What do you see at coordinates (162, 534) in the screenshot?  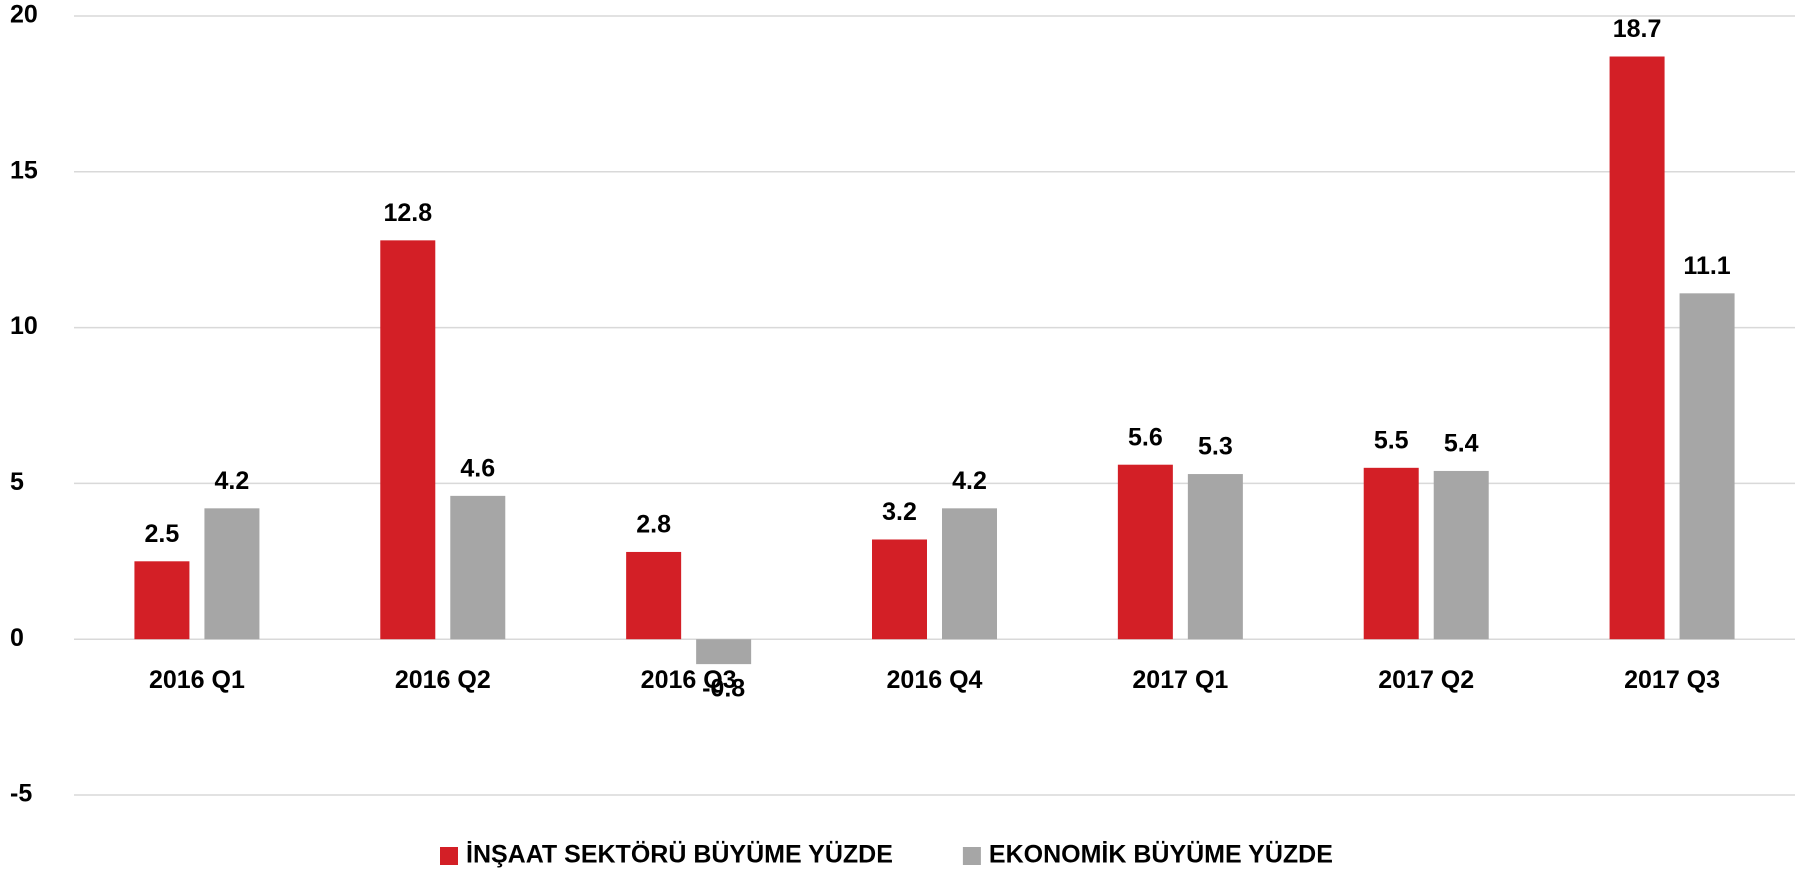 I see `value-label: 2.5` at bounding box center [162, 534].